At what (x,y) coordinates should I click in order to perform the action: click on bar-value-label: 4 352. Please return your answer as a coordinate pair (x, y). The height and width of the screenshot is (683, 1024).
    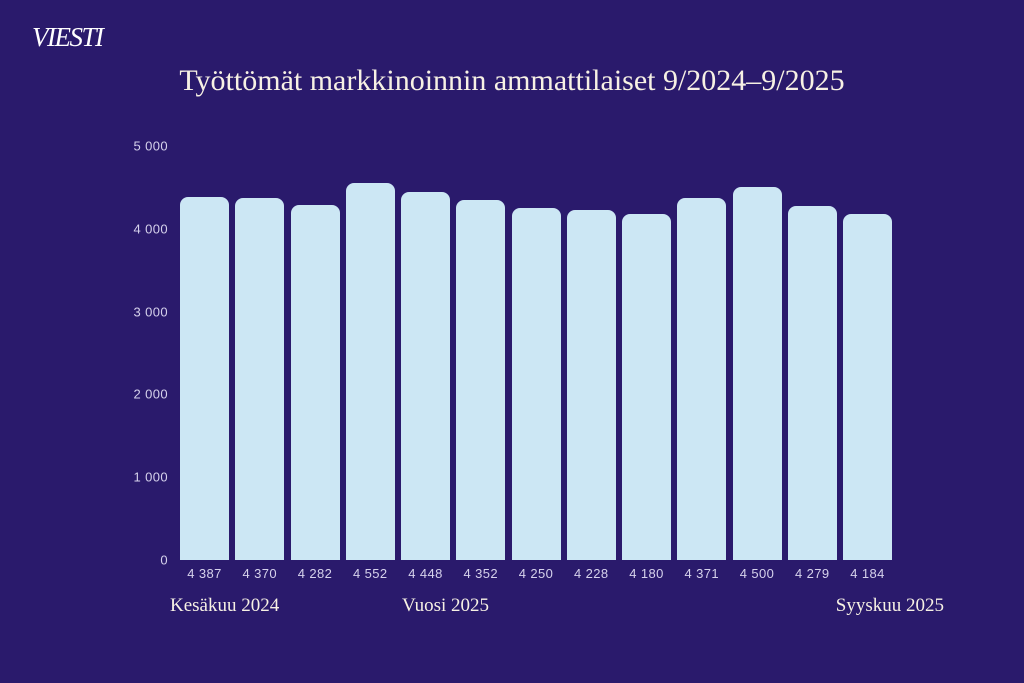
    Looking at the image, I should click on (481, 573).